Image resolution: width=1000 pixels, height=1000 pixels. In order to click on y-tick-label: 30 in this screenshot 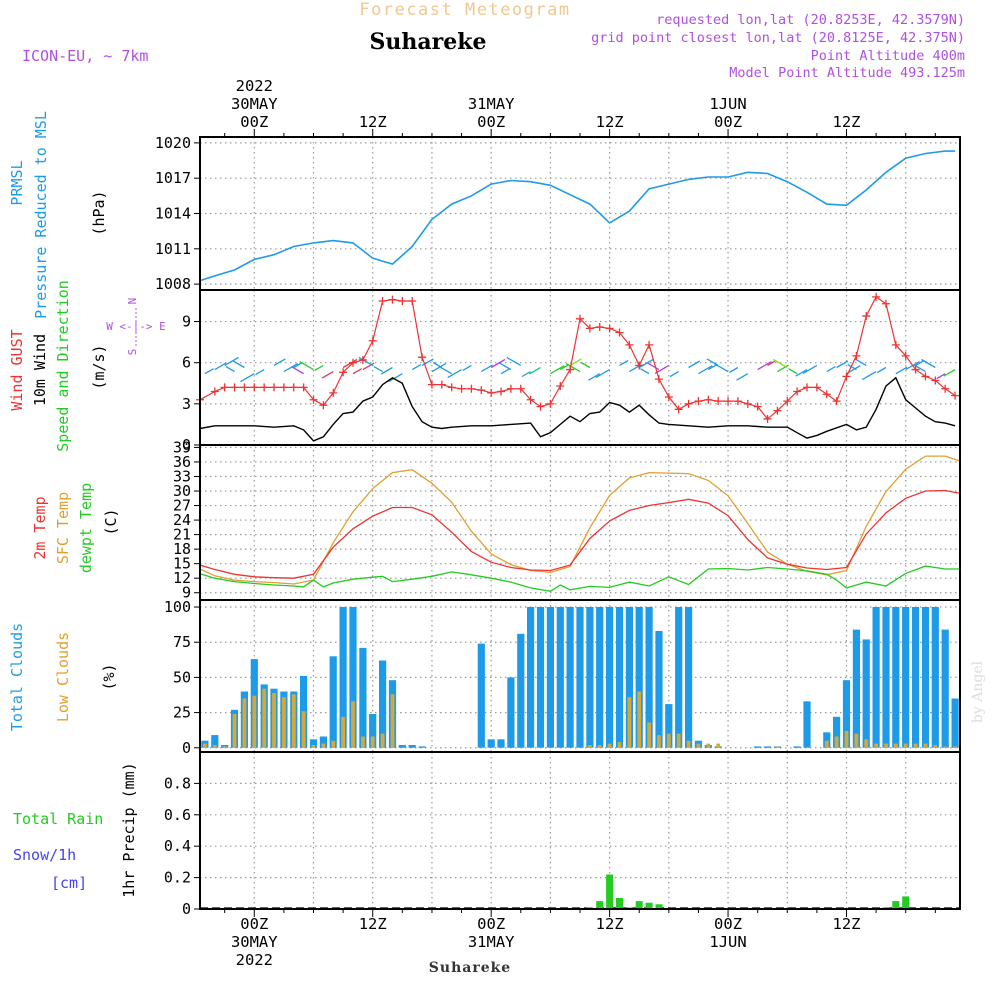, I will do `click(182, 491)`.